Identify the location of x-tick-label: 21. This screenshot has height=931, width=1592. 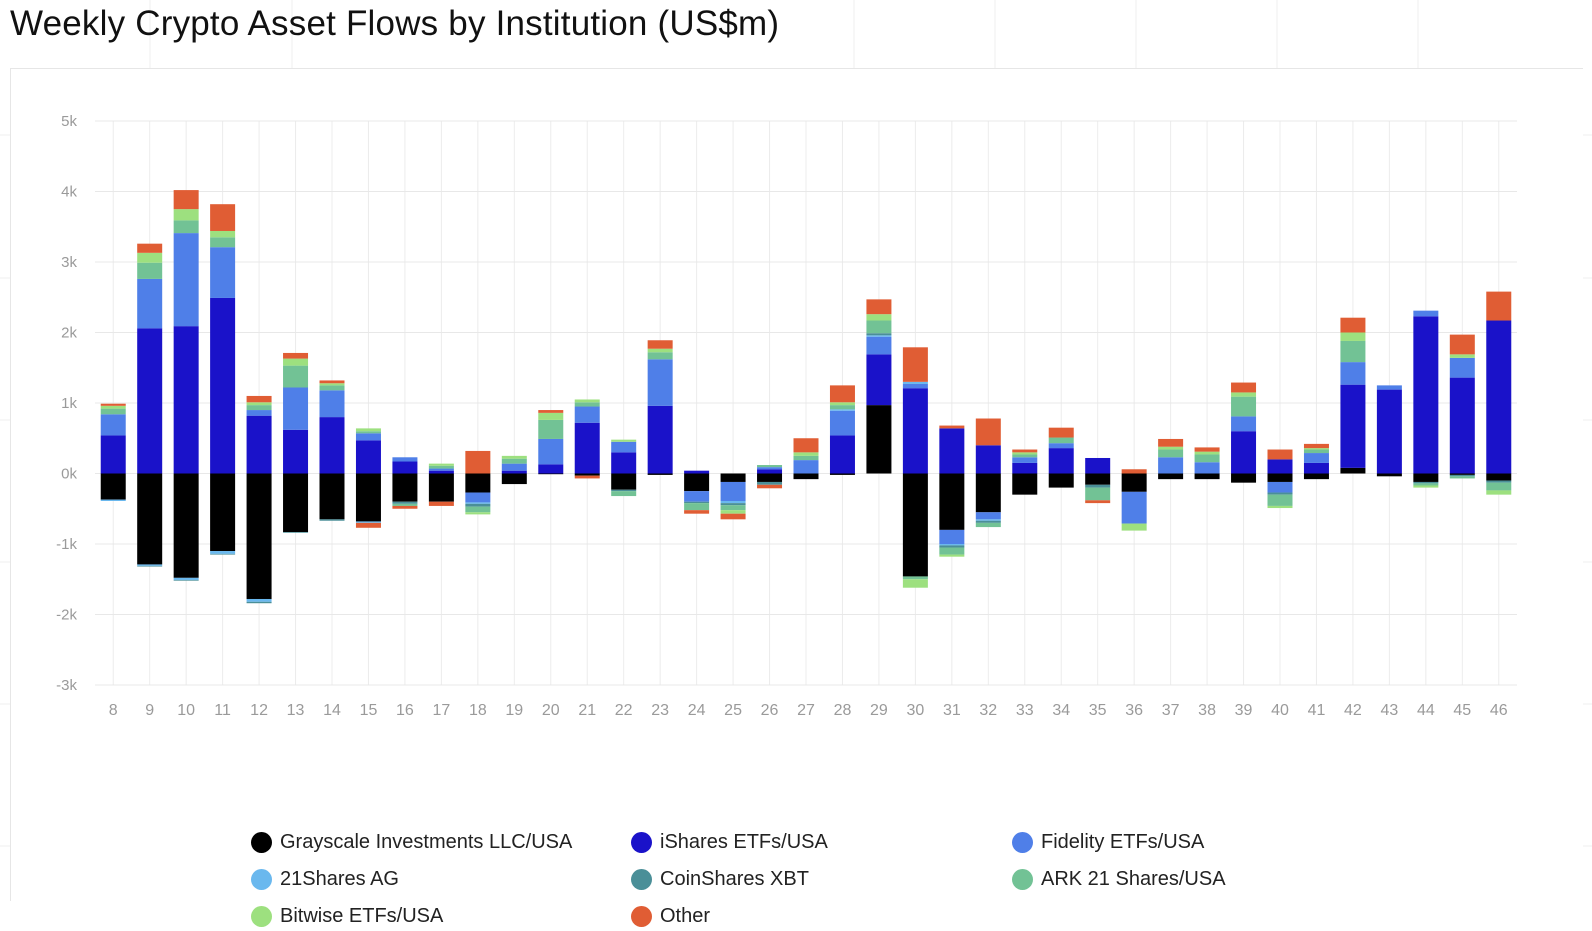
(587, 710).